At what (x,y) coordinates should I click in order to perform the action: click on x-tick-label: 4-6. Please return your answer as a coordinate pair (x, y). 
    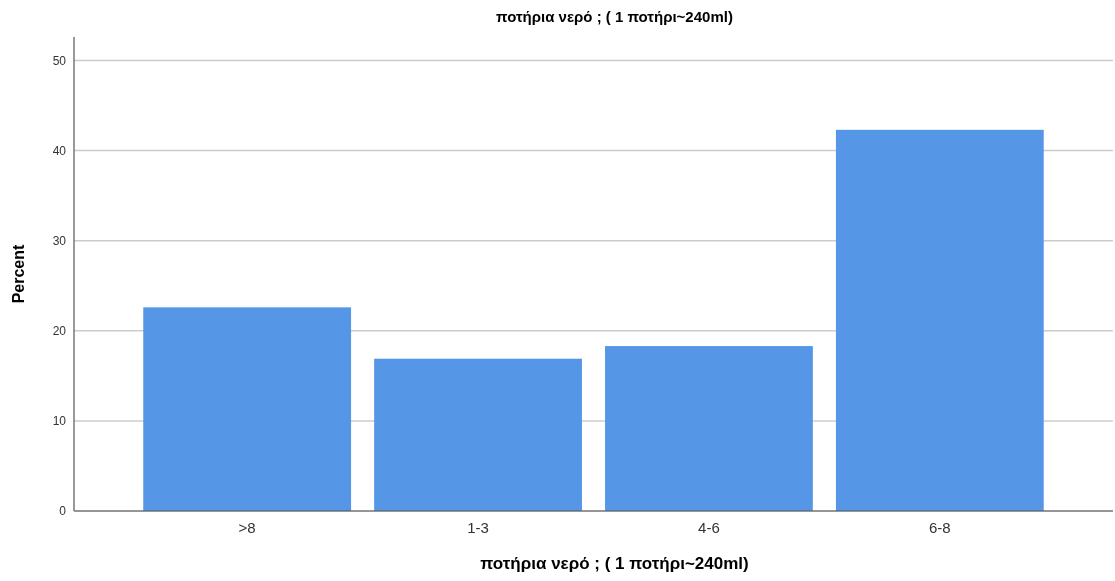
    Looking at the image, I should click on (709, 527).